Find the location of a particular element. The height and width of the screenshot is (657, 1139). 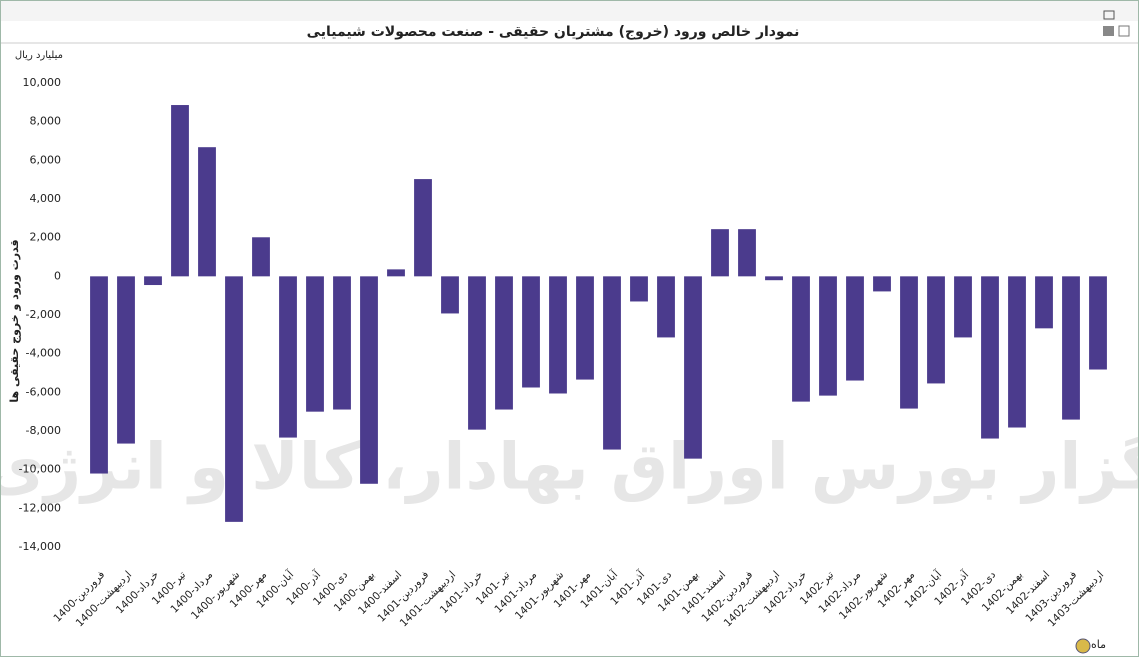

y-tick-label: -2,000 is located at coordinates (43, 314).